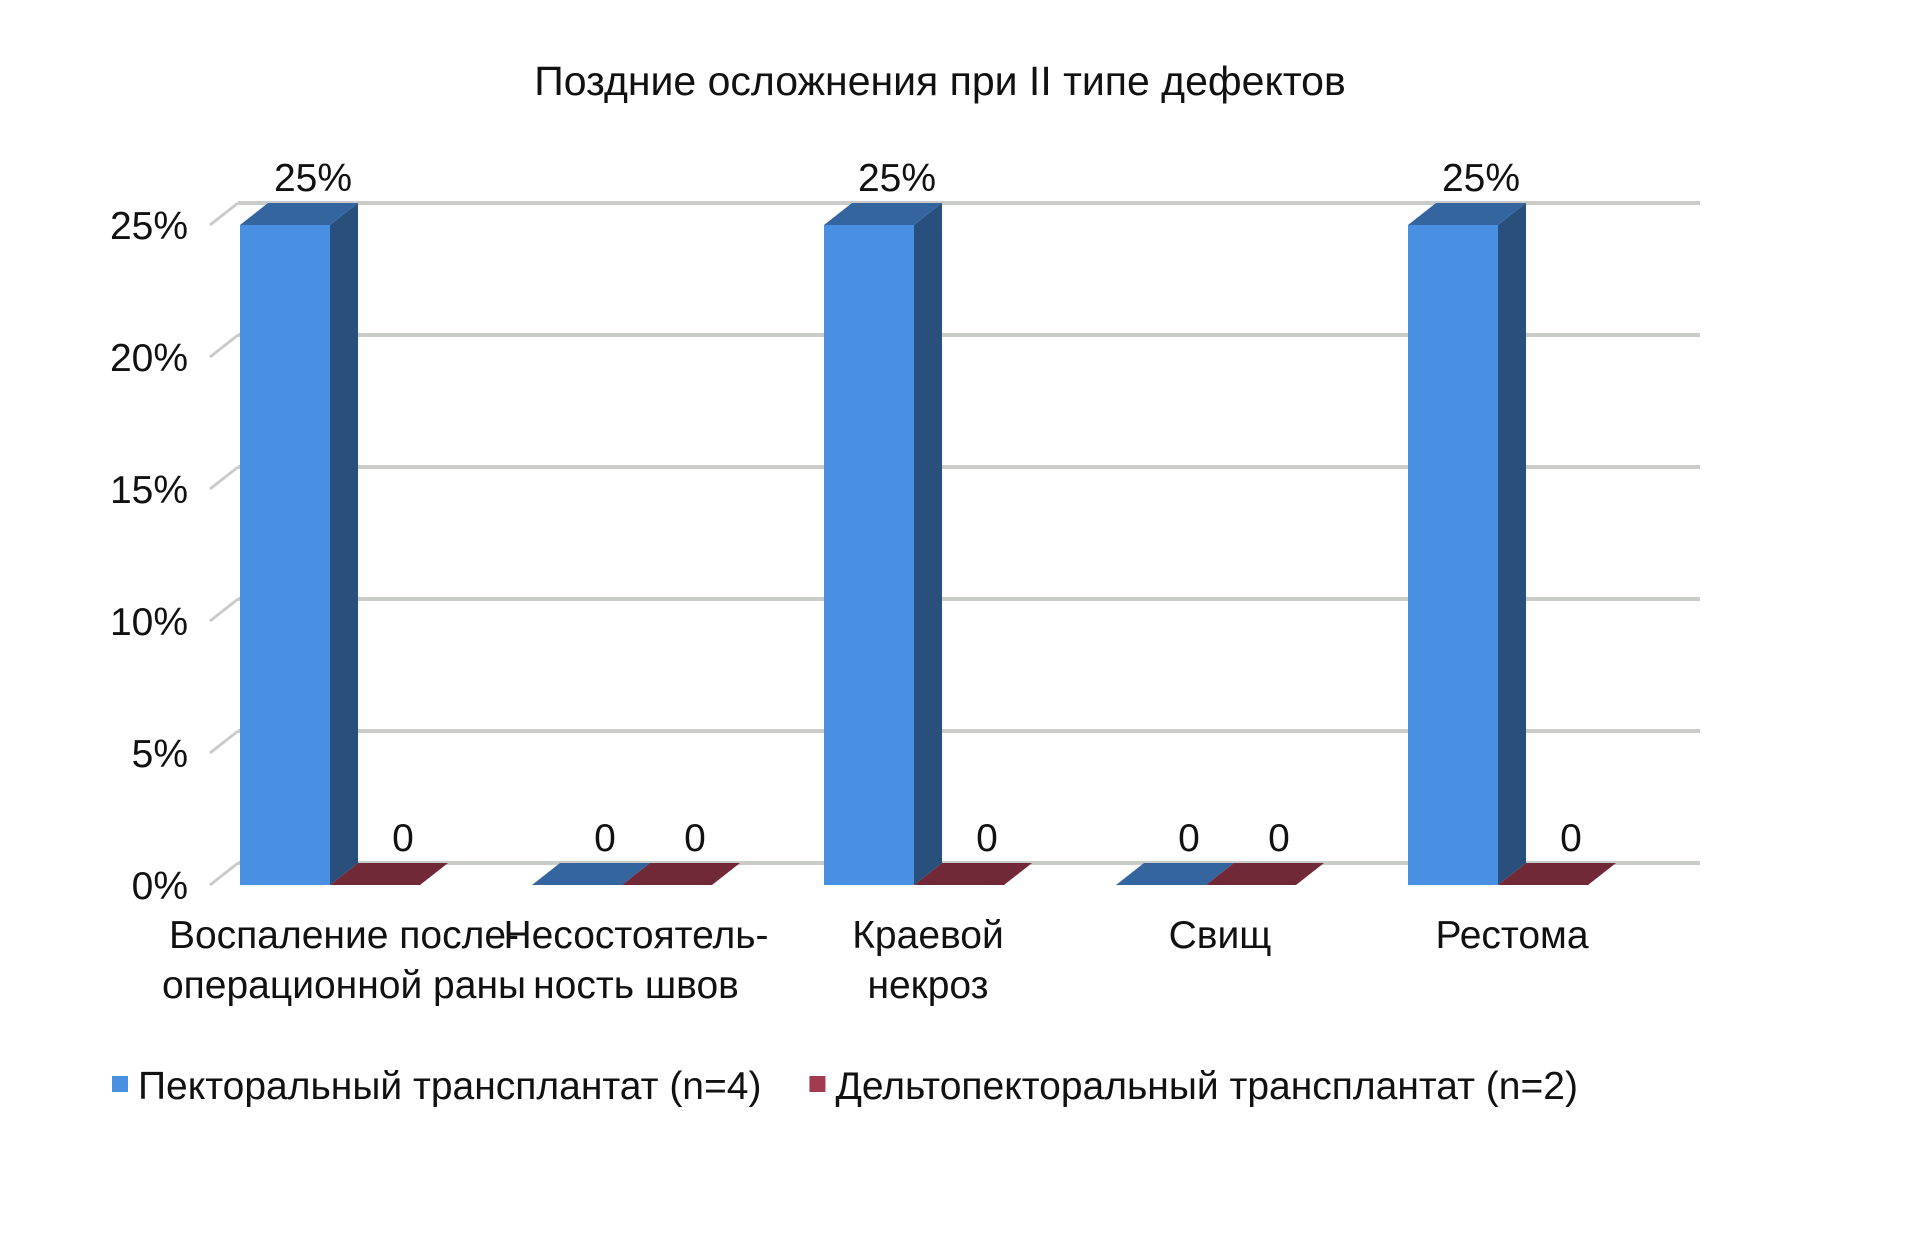  Describe the element at coordinates (149, 622) in the screenshot. I see `y-tick-label: 10%` at that location.